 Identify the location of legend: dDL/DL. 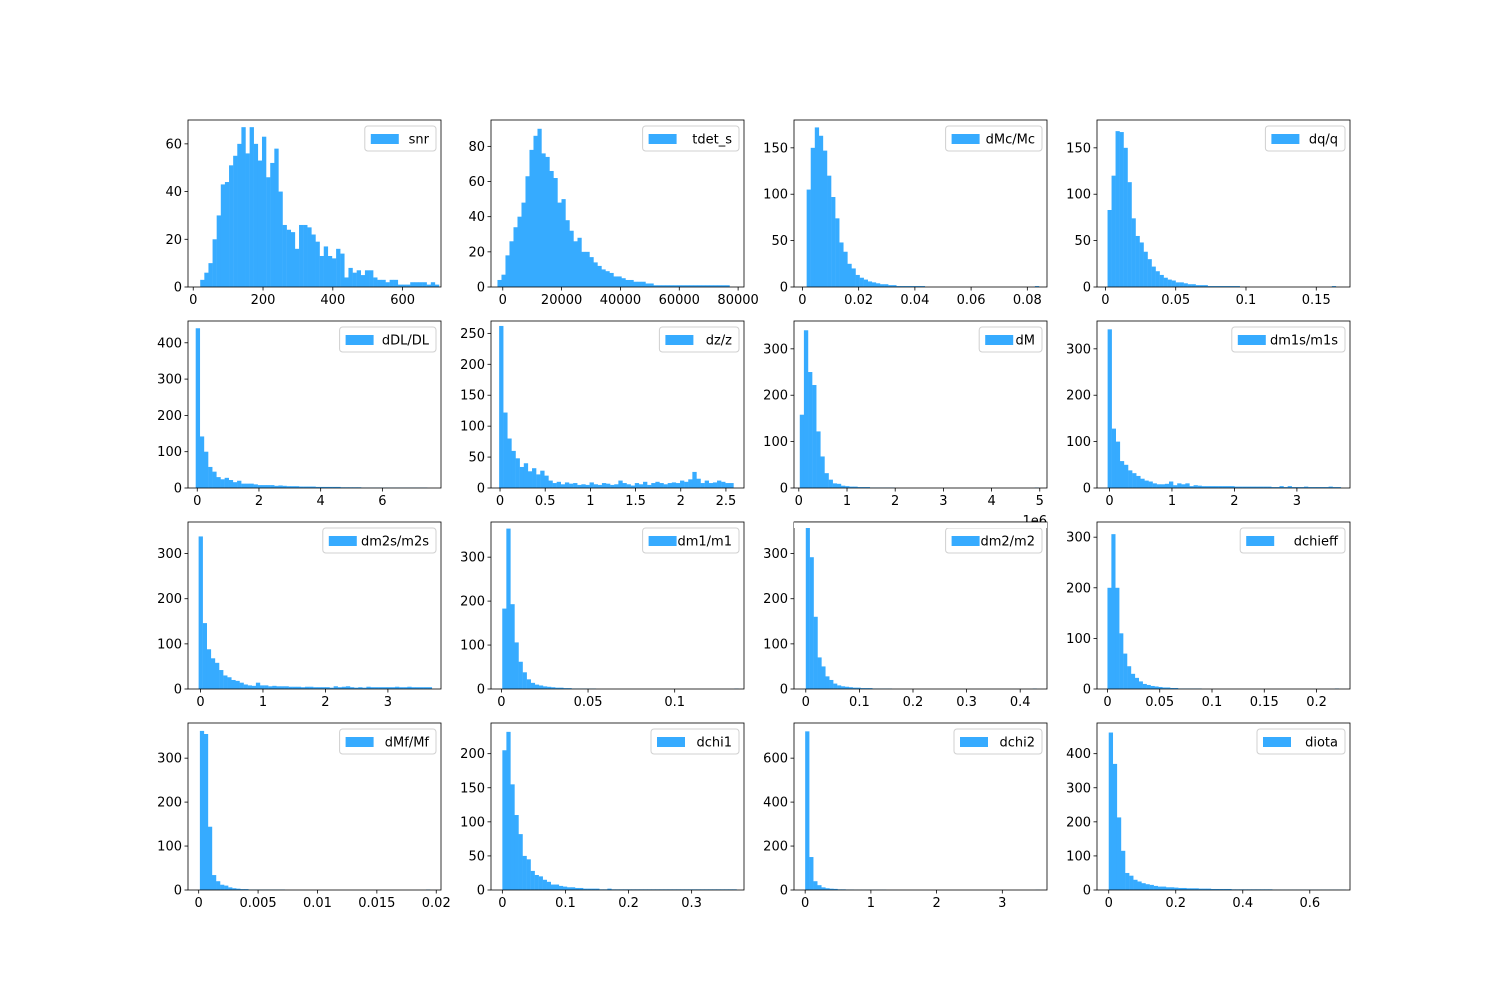
(388, 339).